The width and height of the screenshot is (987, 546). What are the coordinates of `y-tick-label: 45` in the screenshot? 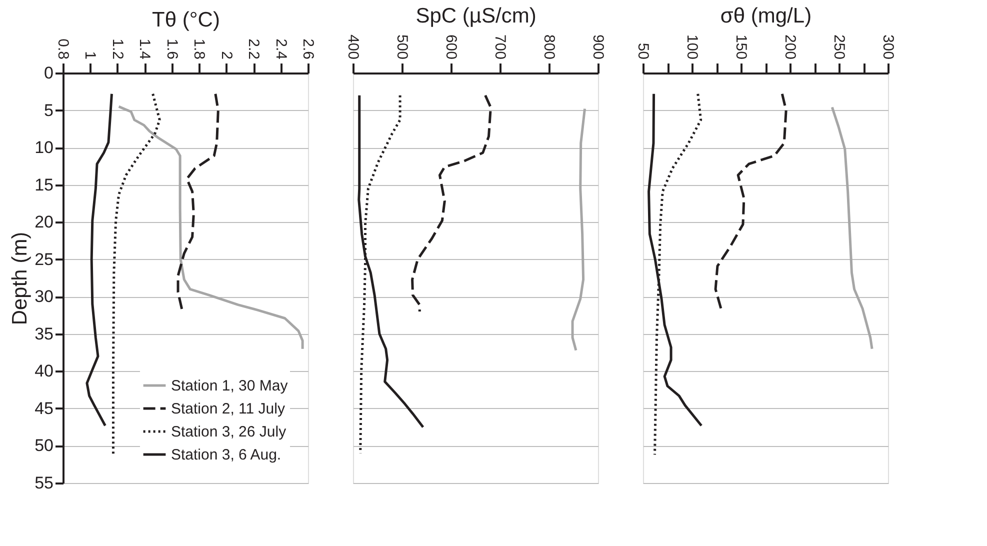 It's located at (44, 408).